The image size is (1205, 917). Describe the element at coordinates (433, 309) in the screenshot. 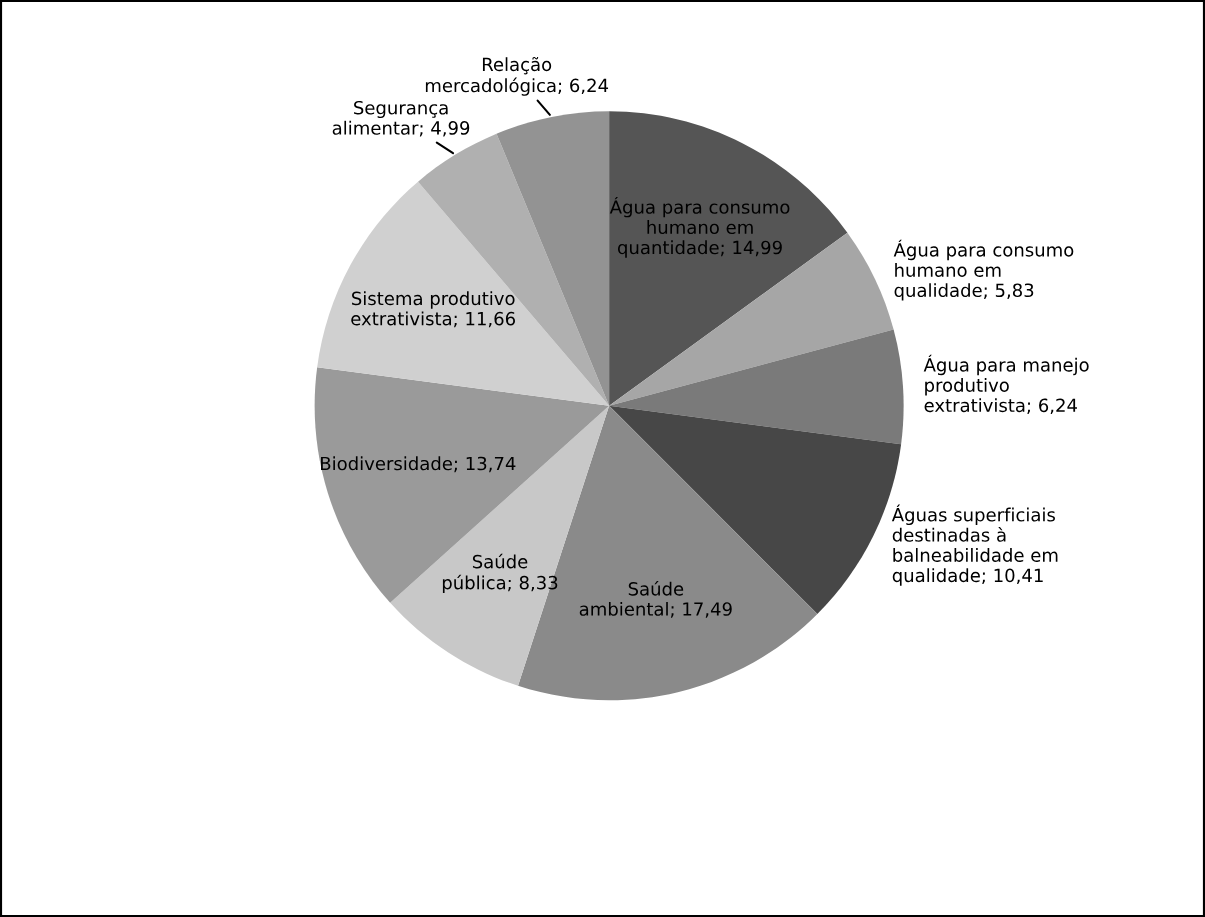

I see `slice-label: Sistema produtivo extrativista; 11,66` at that location.